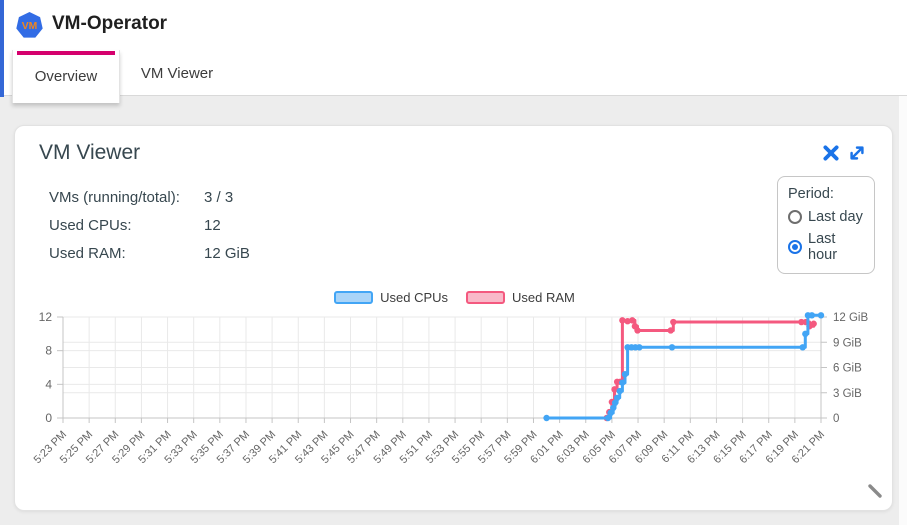  I want to click on cpu-legend-swatch-icon, so click(354, 297).